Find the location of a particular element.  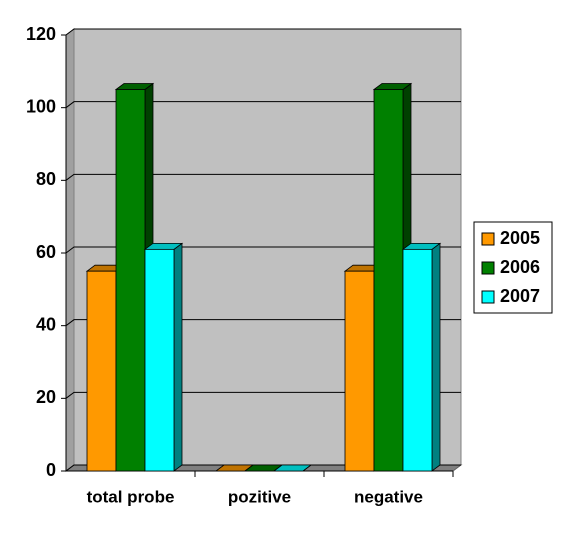

y-tick-label: 120 is located at coordinates (41, 34).